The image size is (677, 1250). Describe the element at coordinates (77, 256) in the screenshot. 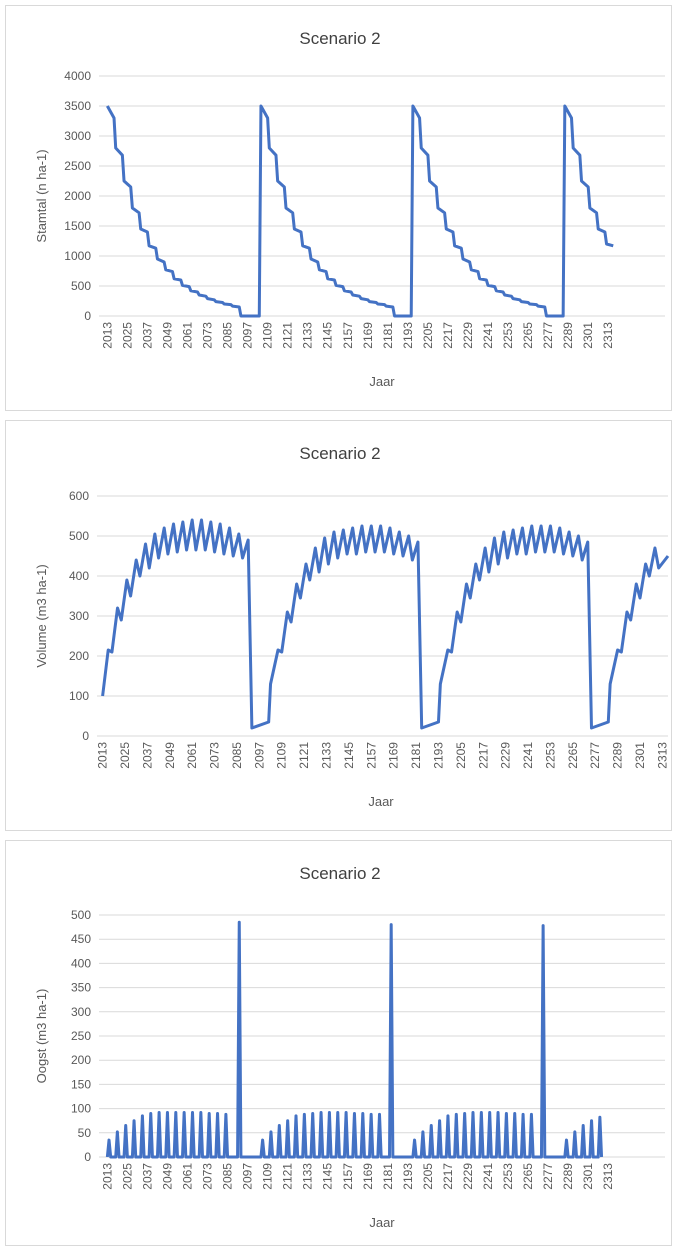

I see `y-tick-label: 1000` at that location.